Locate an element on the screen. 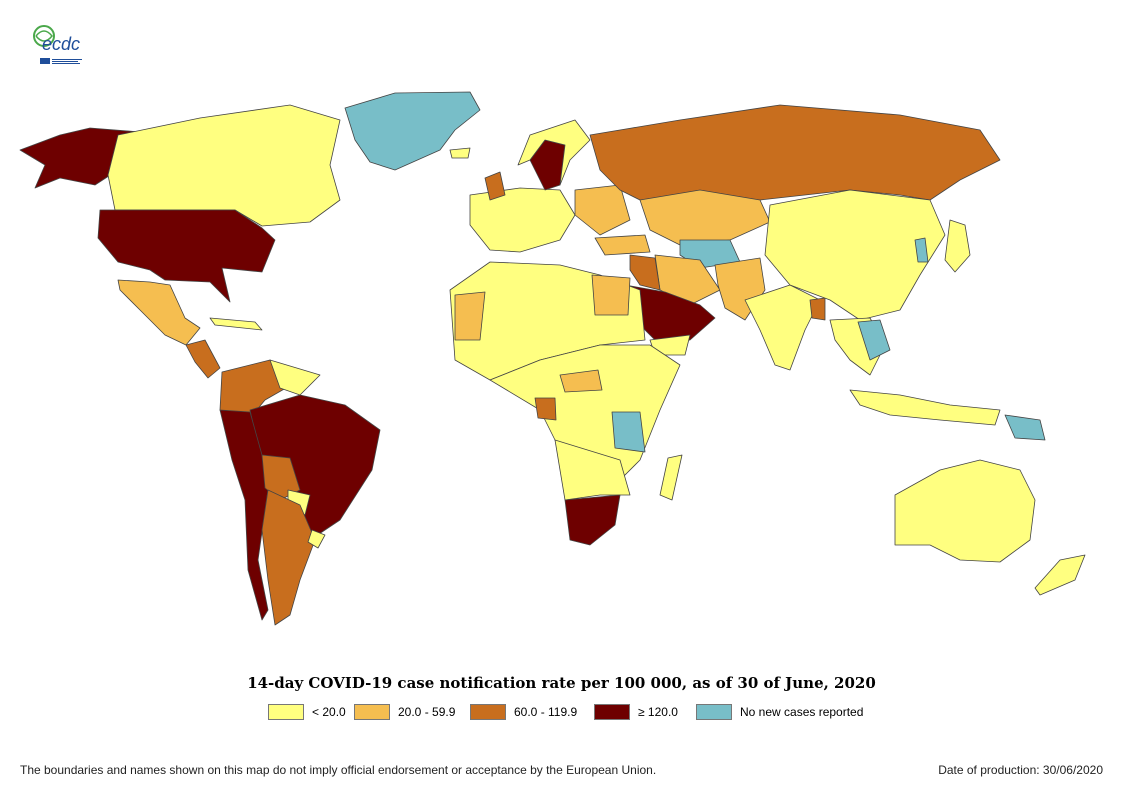 The width and height of the screenshot is (1123, 794). region-argentina is located at coordinates (288, 557).